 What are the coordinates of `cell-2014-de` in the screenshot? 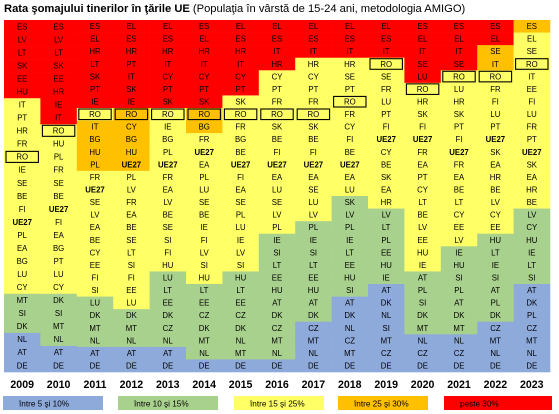 It's located at (204, 366).